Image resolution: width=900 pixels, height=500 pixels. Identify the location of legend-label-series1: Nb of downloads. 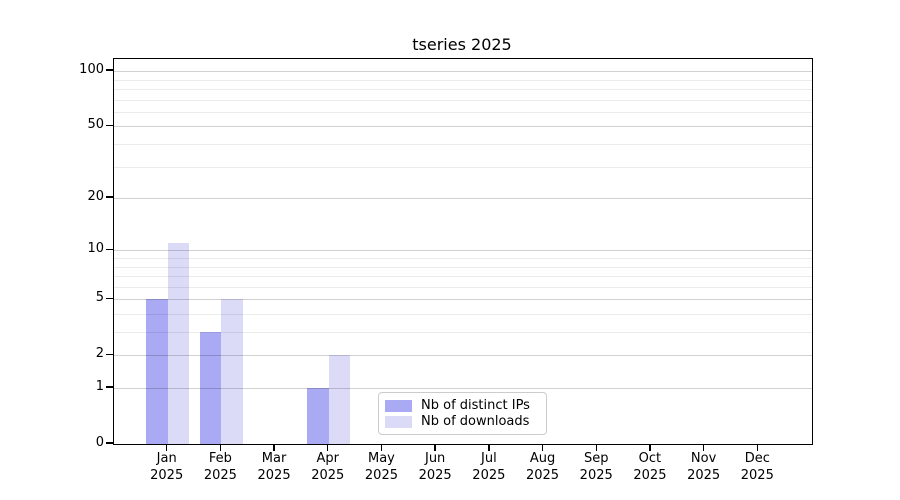
(475, 421).